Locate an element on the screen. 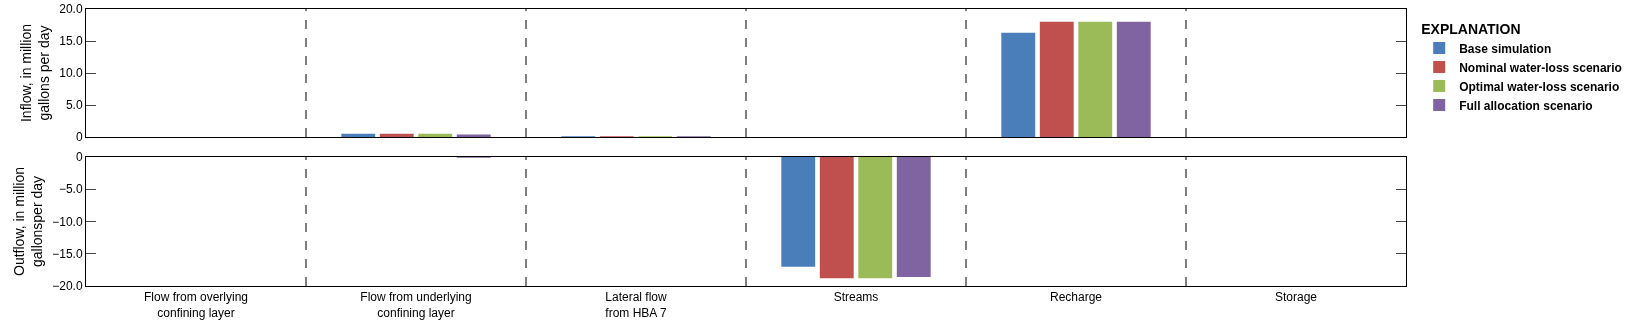 Image resolution: width=1638 pixels, height=329 pixels. y-tick-label: 20.0 is located at coordinates (71, 9).